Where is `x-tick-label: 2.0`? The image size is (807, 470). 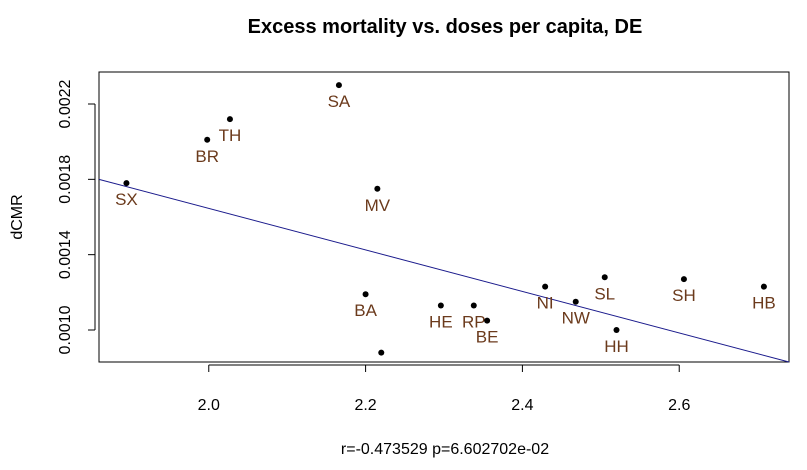
x-tick-label: 2.0 is located at coordinates (209, 405).